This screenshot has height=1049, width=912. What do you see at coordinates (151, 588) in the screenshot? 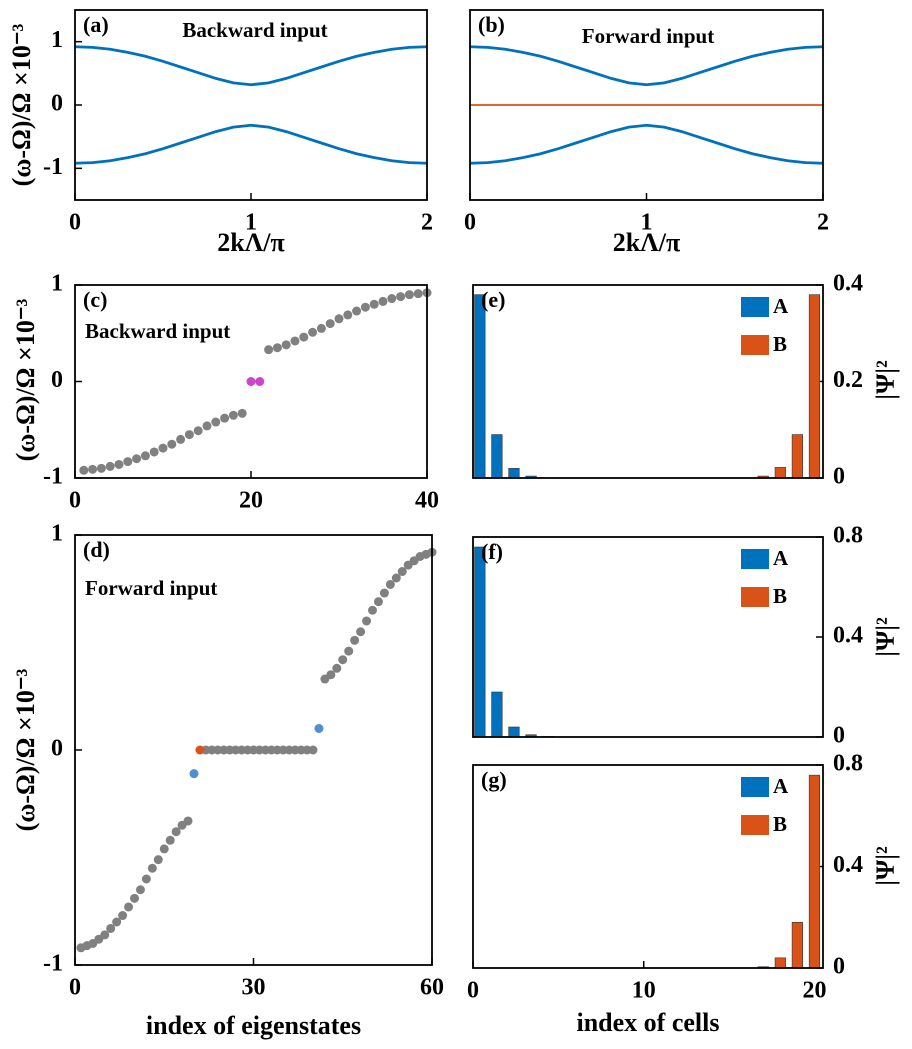
I see `annotation: Forward input` at bounding box center [151, 588].